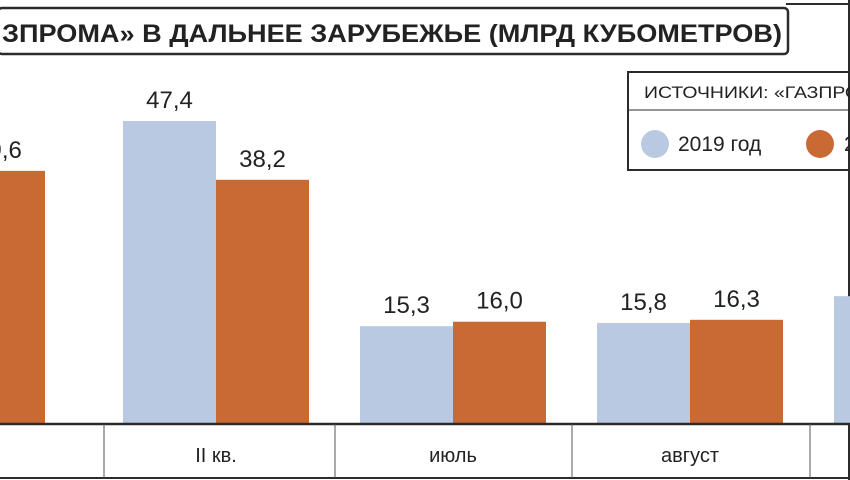 Image resolution: width=850 pixels, height=480 pixels. What do you see at coordinates (169, 272) in the screenshot?
I see `bar-series0-cat1` at bounding box center [169, 272].